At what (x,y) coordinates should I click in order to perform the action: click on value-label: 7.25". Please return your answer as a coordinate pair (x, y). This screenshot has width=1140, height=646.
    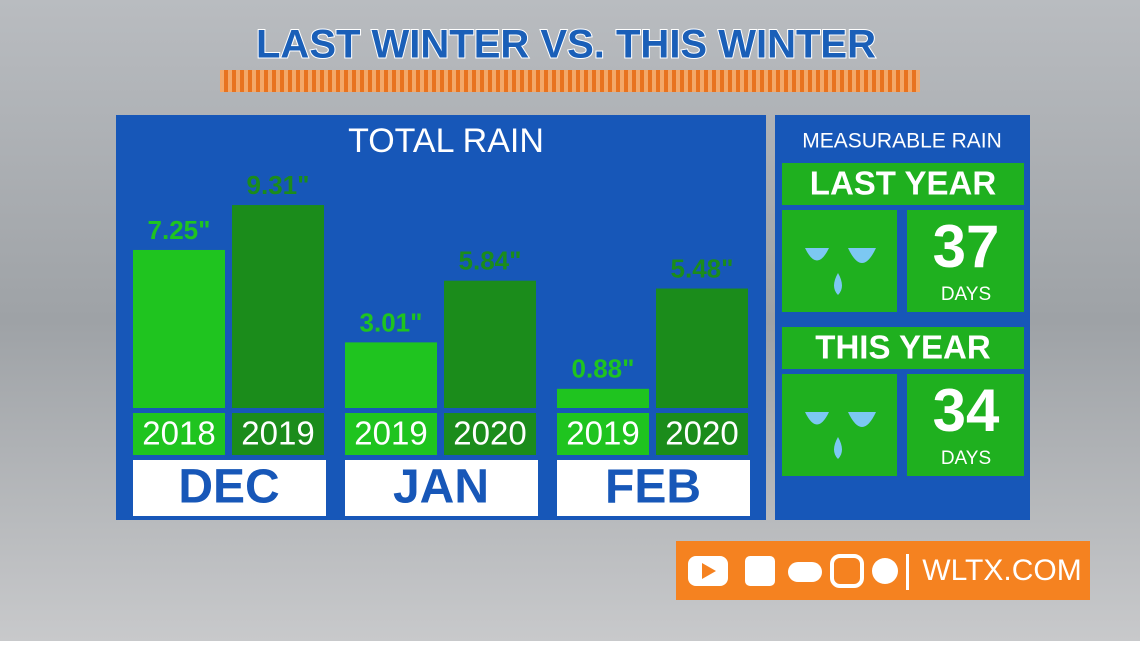
    Looking at the image, I should click on (179, 230).